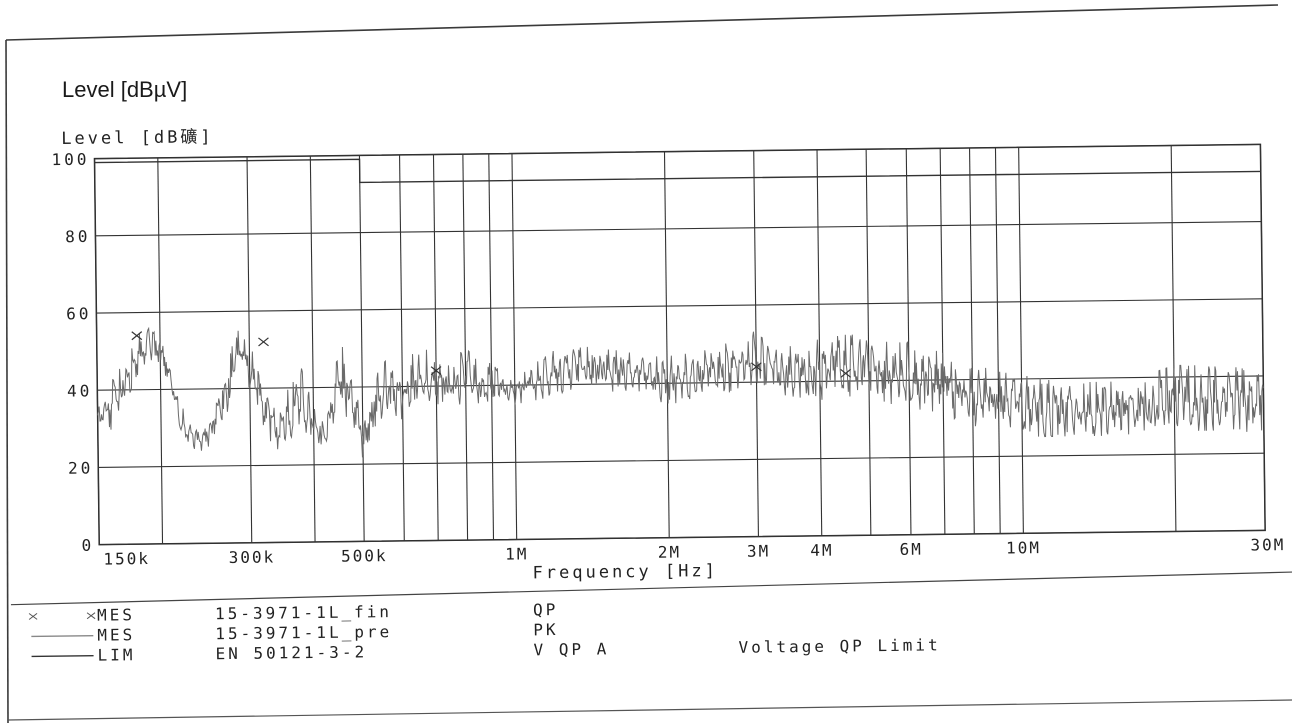 The height and width of the screenshot is (723, 1292). What do you see at coordinates (677, 171) in the screenshot?
I see `limit-line` at bounding box center [677, 171].